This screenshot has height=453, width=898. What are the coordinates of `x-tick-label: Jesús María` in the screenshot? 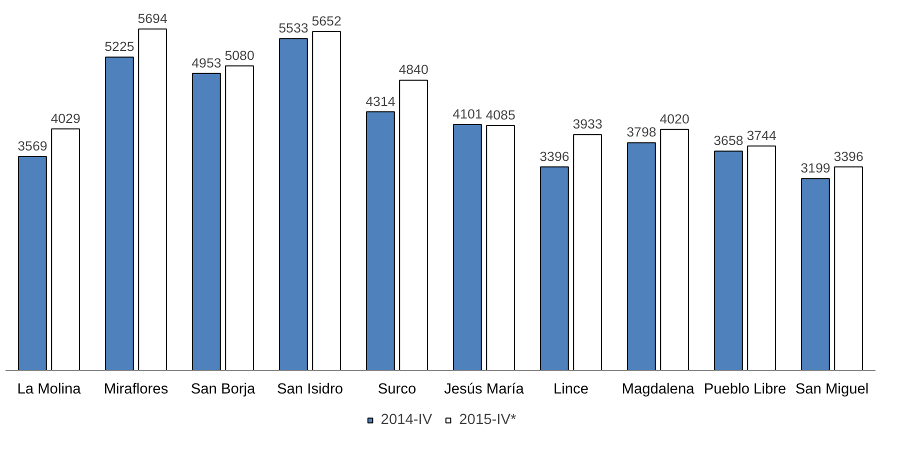 It's located at (484, 390).